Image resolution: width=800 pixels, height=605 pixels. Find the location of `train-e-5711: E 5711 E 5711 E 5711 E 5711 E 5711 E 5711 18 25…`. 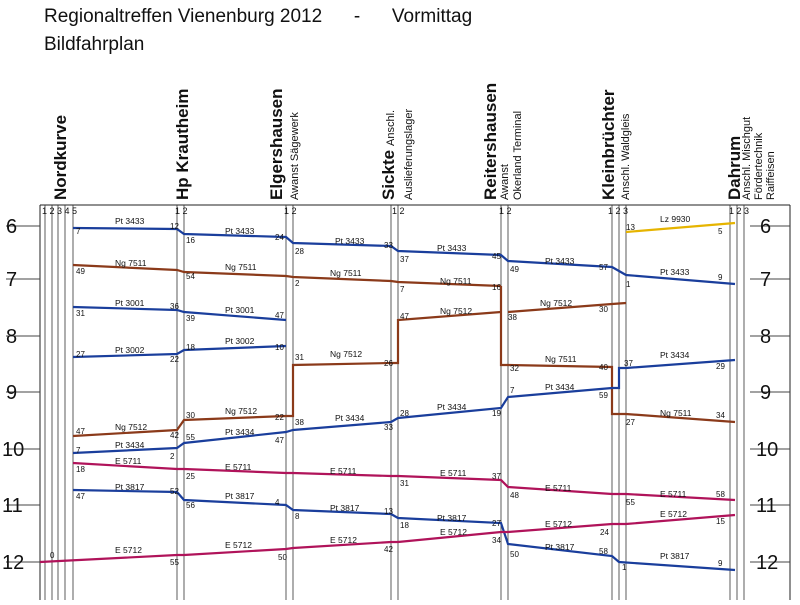

train-e-5711: E 5711 E 5711 E 5711 E 5711 E 5711 E 5711 18 25… is located at coordinates (404, 481).